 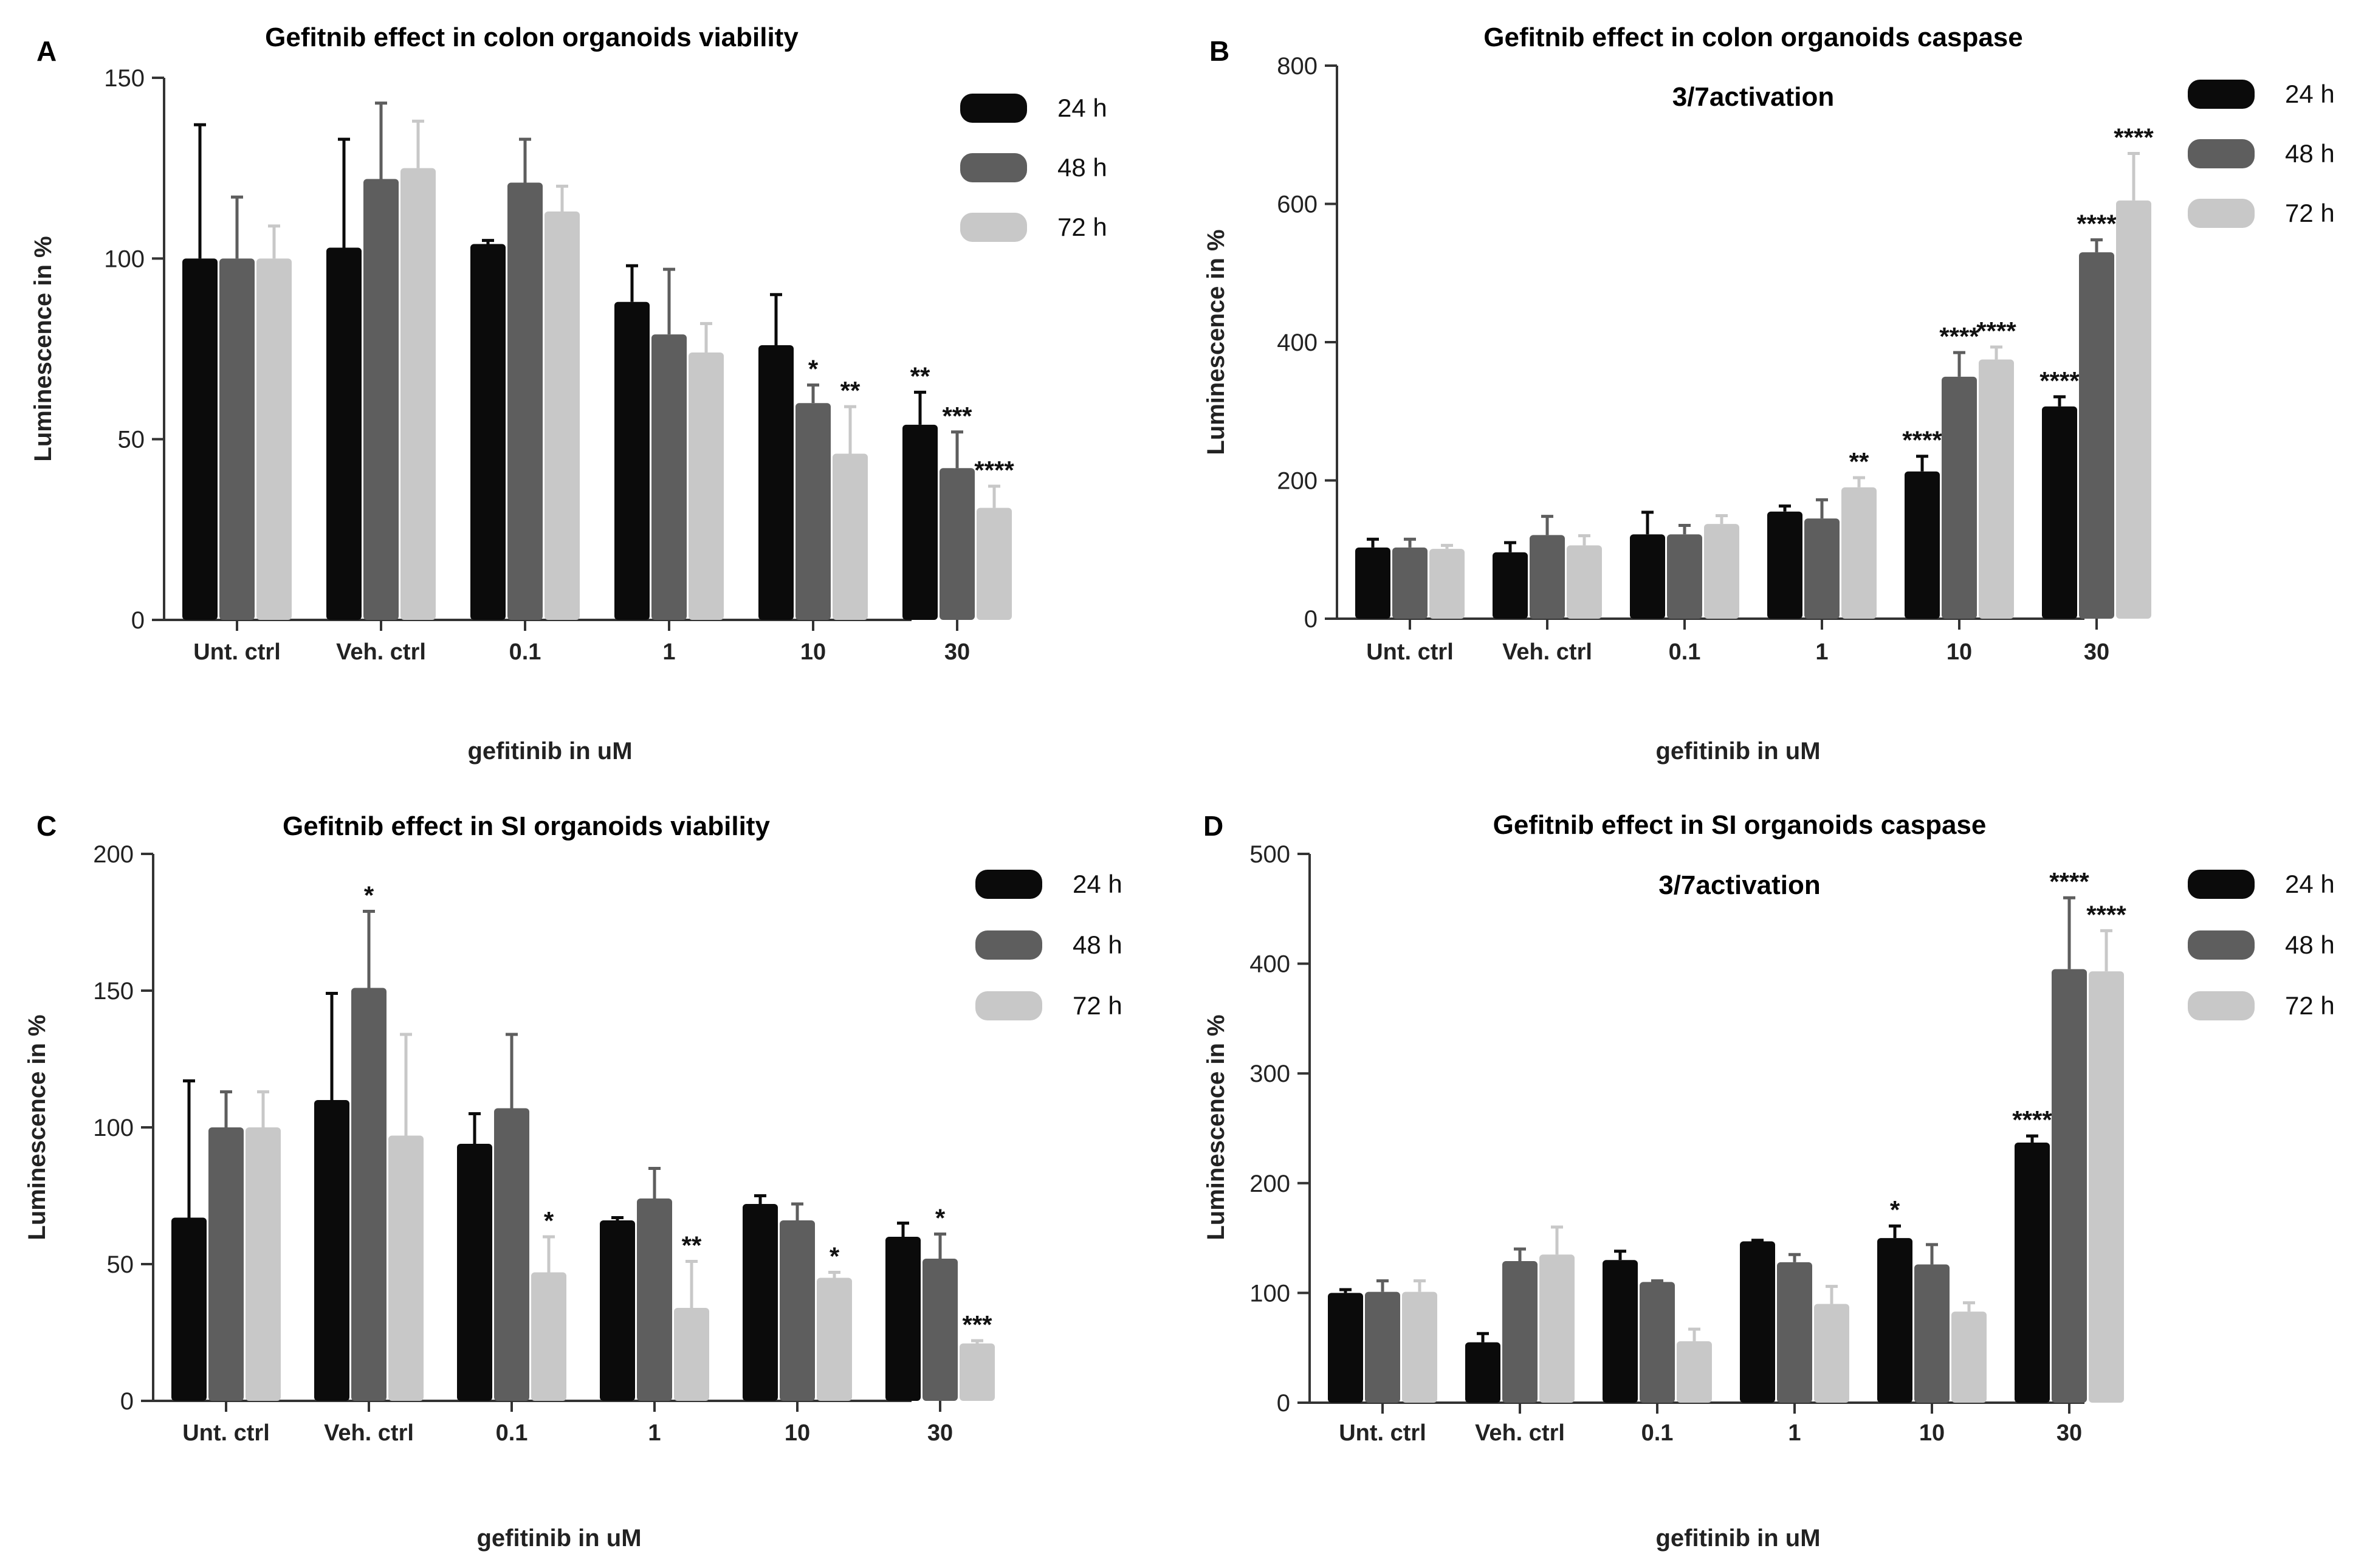 What do you see at coordinates (1753, 97) in the screenshot?
I see `chart-title: 3/7activation` at bounding box center [1753, 97].